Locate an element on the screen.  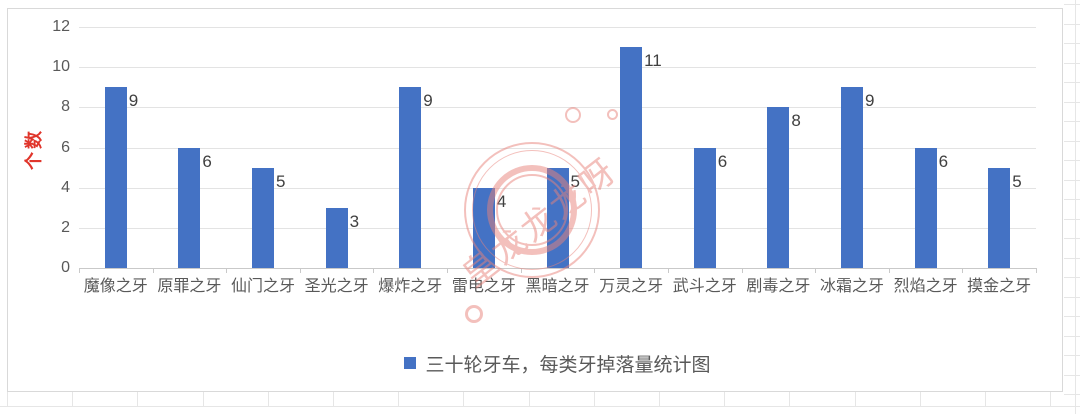
category-label: 原罪之牙 is located at coordinates (189, 286).